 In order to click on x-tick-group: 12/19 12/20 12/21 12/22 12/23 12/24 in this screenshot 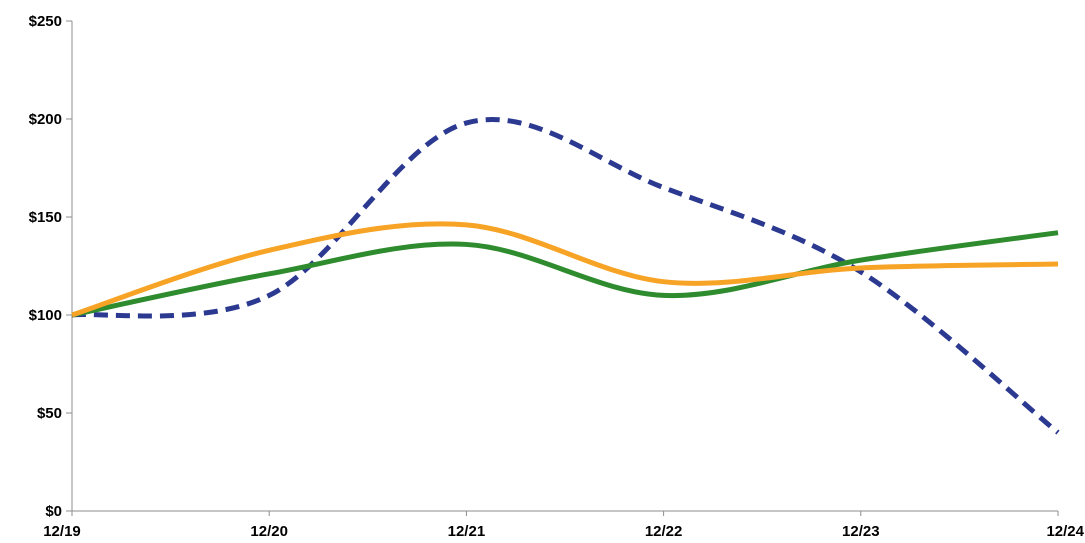, I will do `click(564, 525)`.